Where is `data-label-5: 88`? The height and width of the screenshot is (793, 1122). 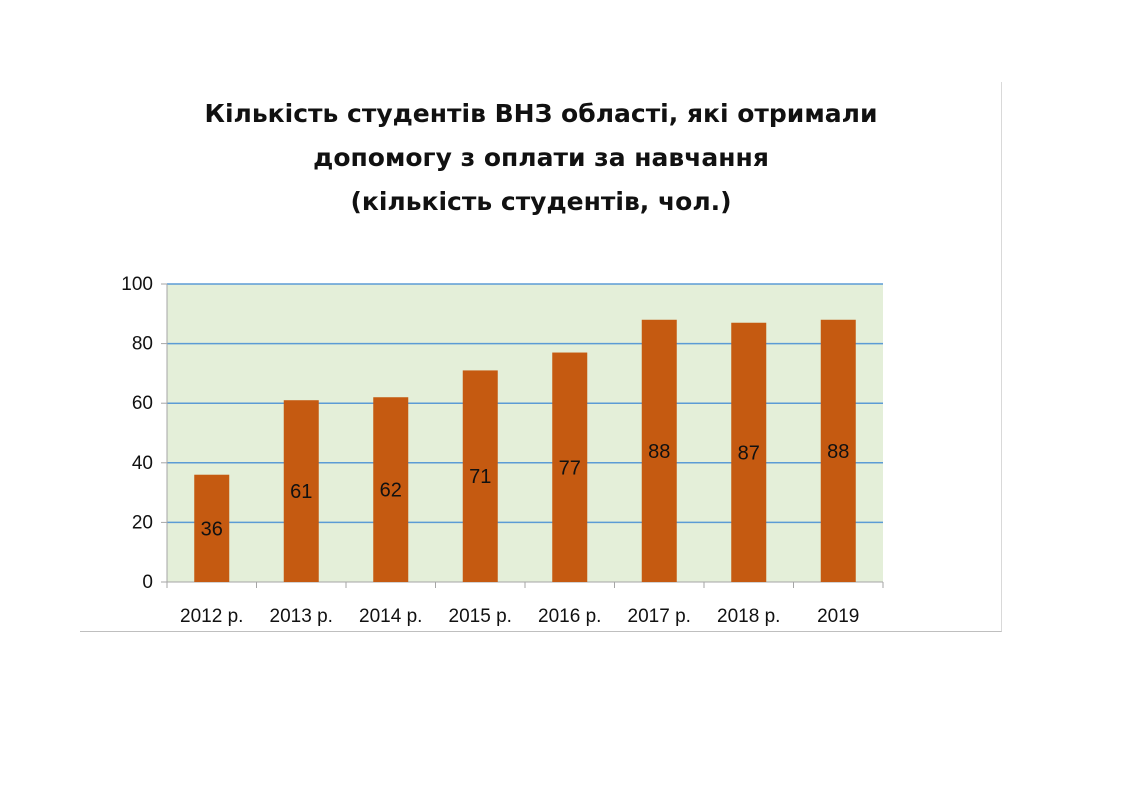 data-label-5: 88 is located at coordinates (659, 452).